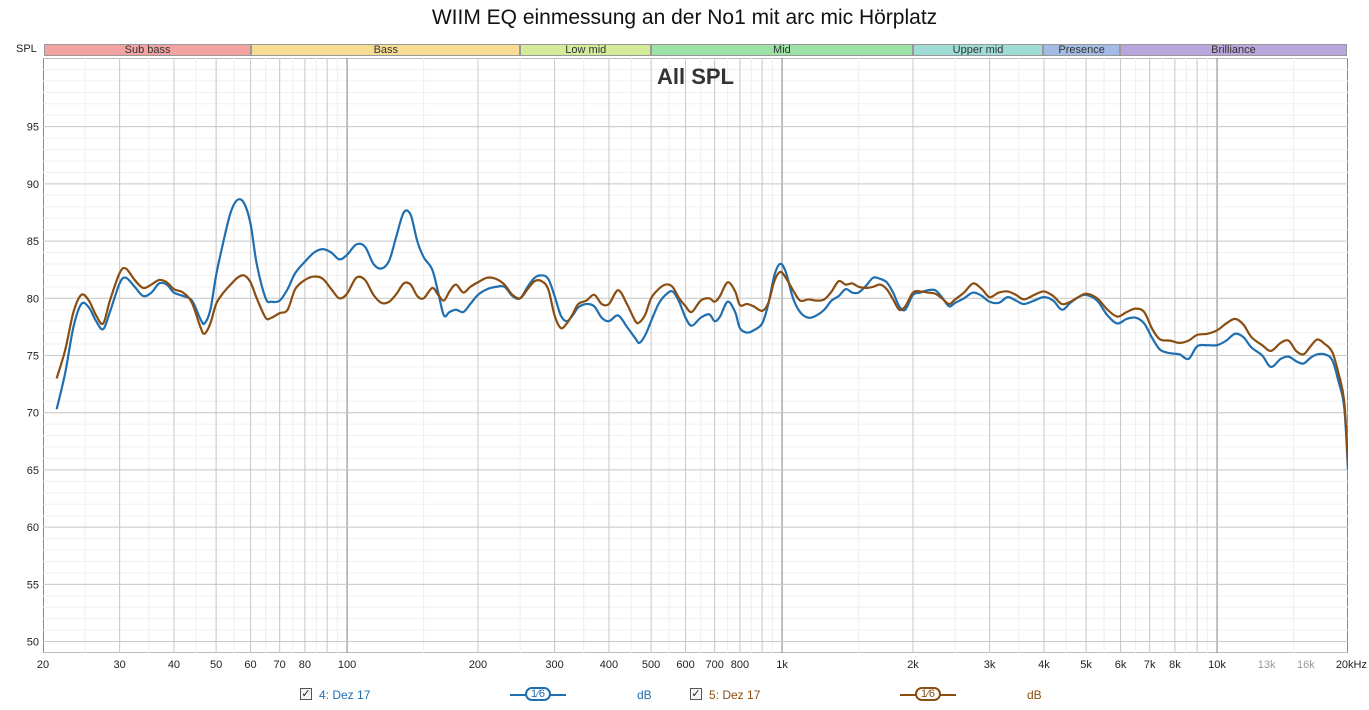 This screenshot has height=710, width=1369. I want to click on x-tick-label: 3k, so click(990, 665).